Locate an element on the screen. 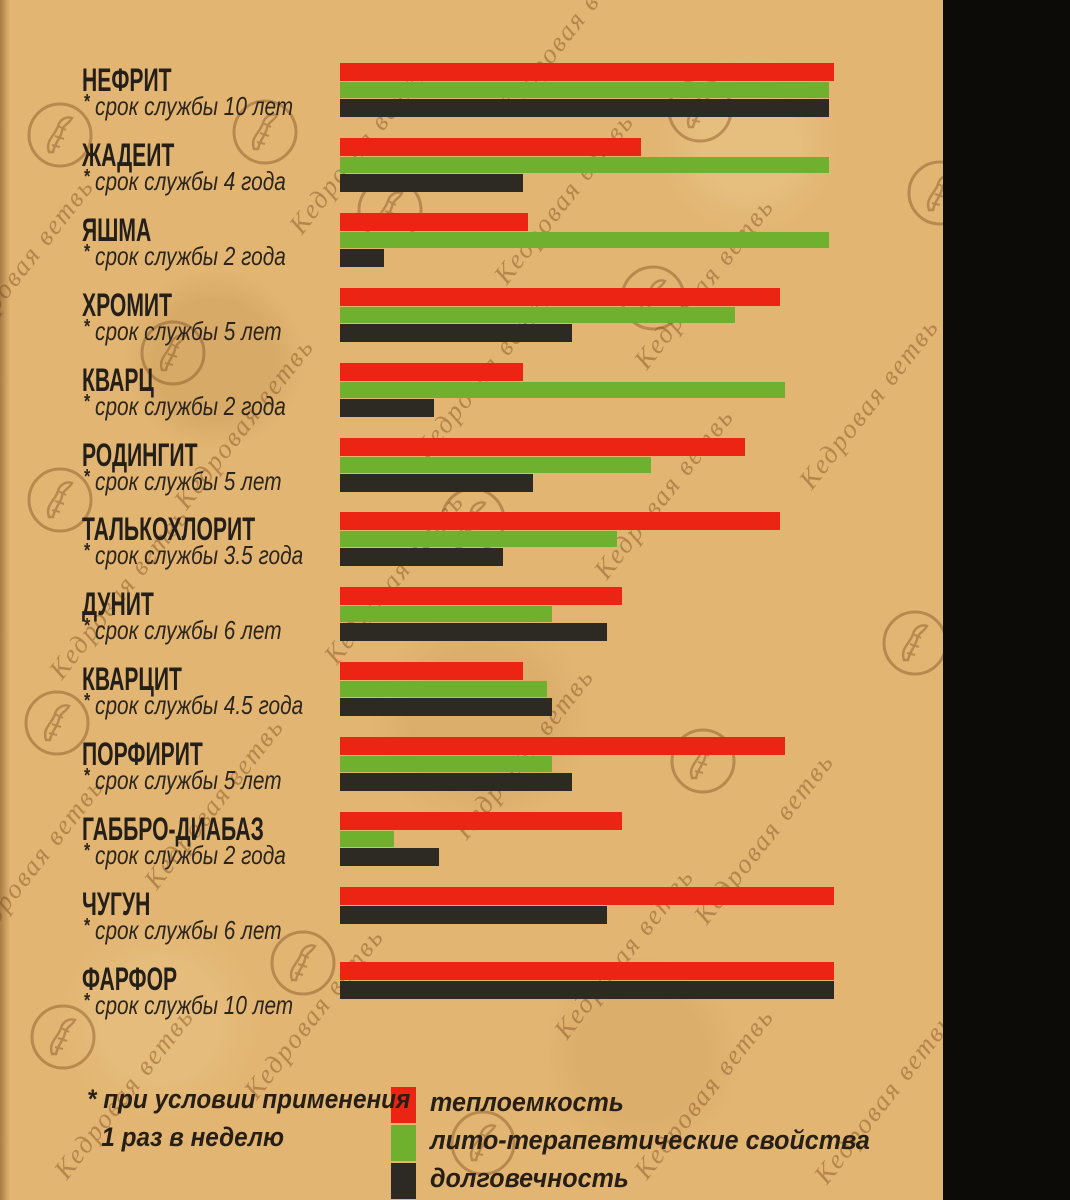 Image resolution: width=1070 pixels, height=1200 pixels. stone-service-life: * срок службы 4.5 года is located at coordinates (193, 705).